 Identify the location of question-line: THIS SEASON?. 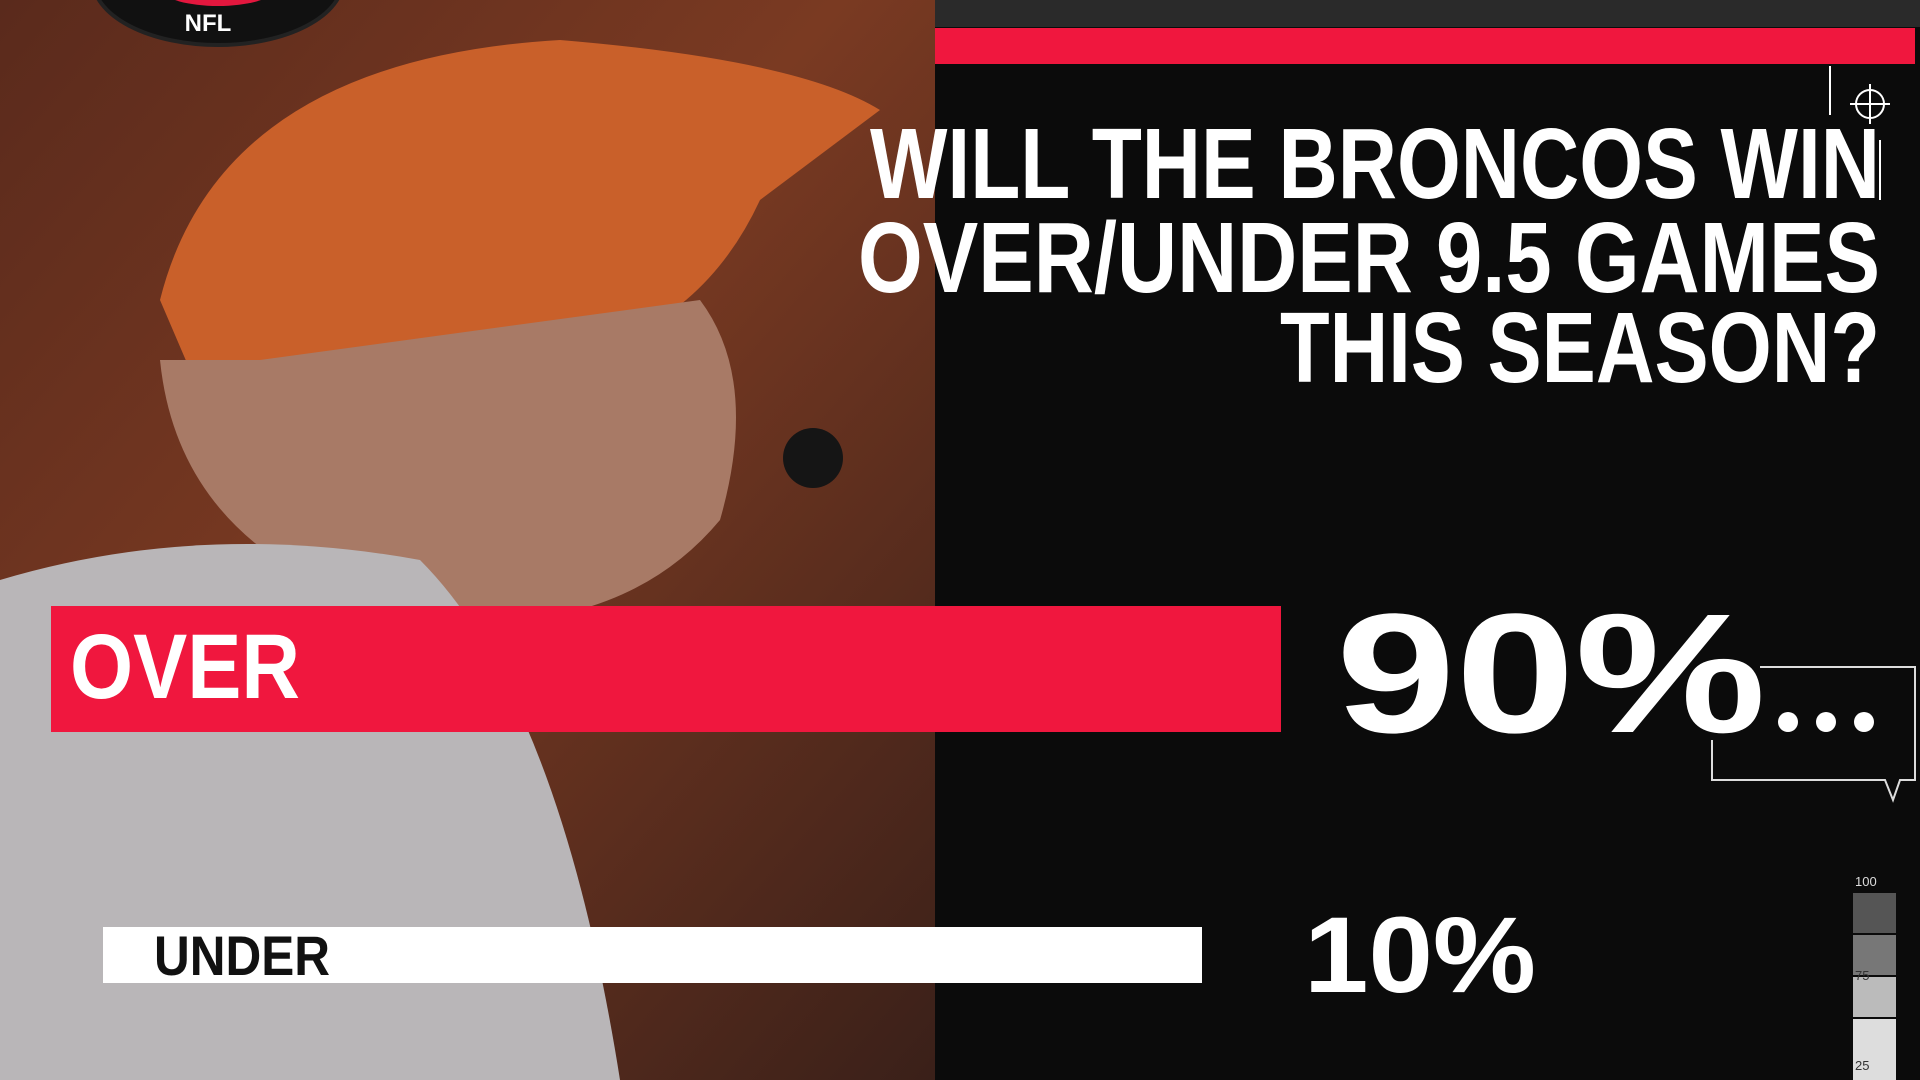
(1580, 348).